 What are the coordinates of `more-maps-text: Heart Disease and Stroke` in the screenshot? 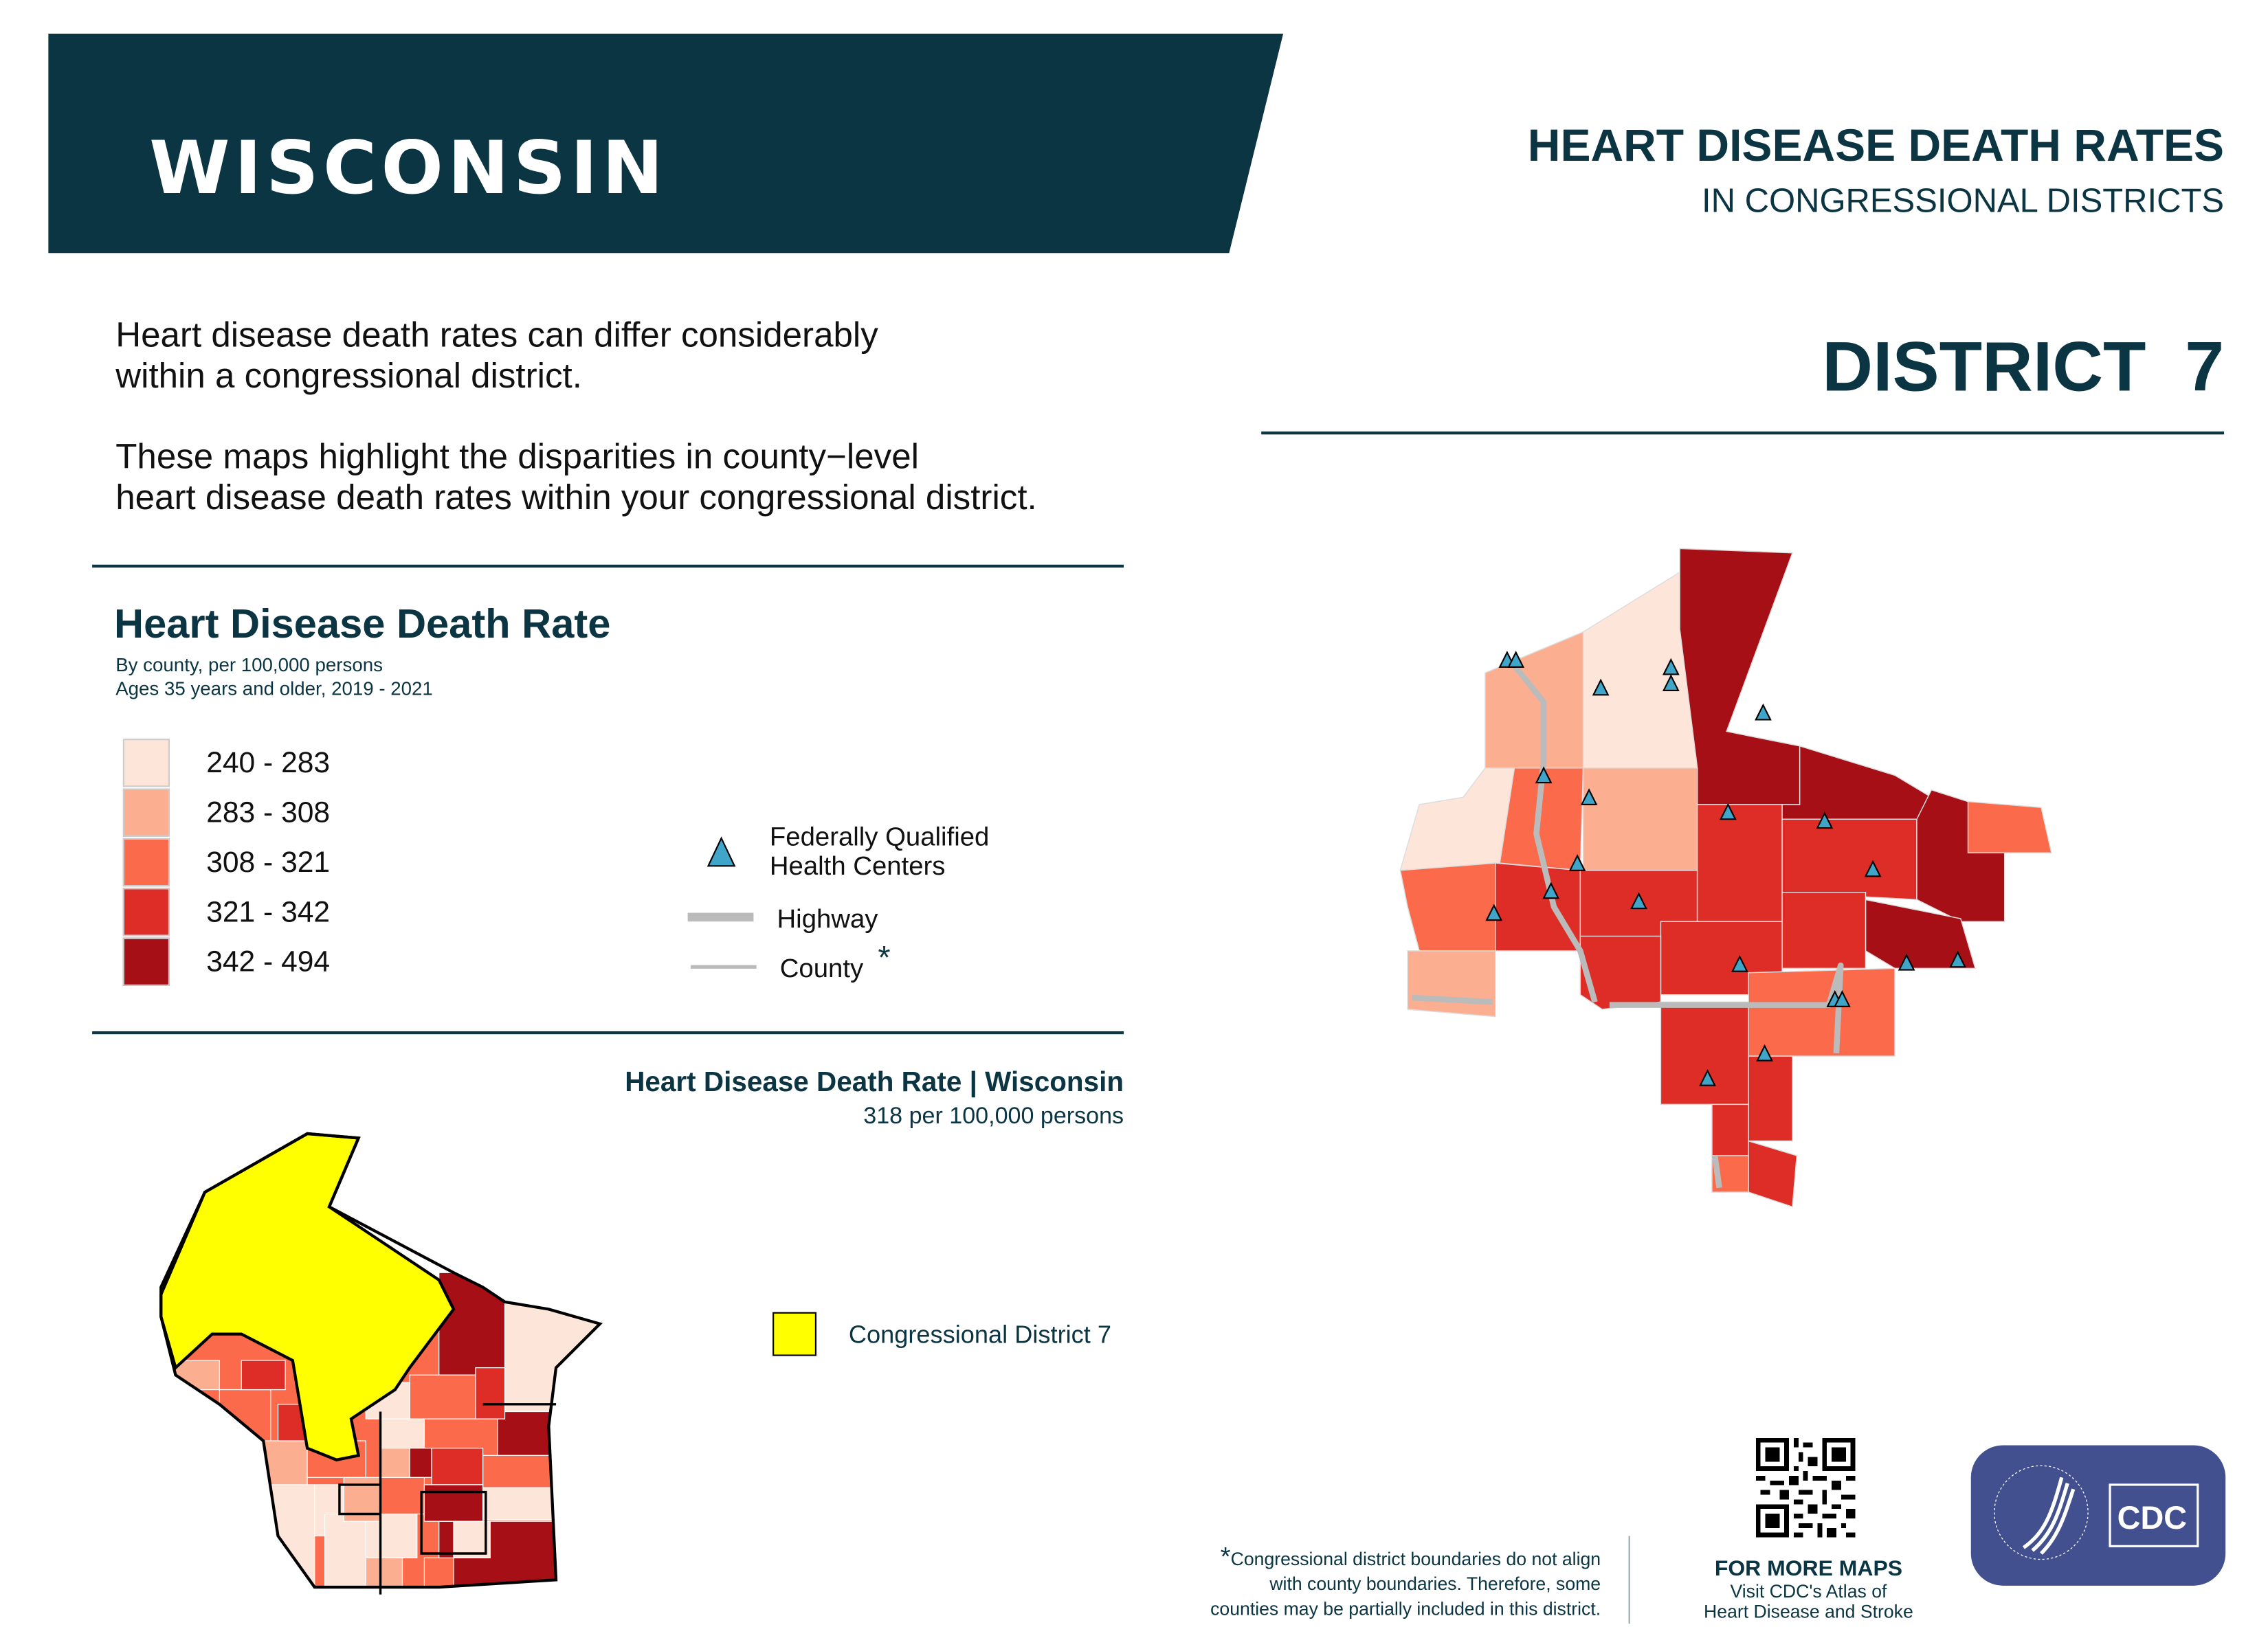 It's located at (1809, 1613).